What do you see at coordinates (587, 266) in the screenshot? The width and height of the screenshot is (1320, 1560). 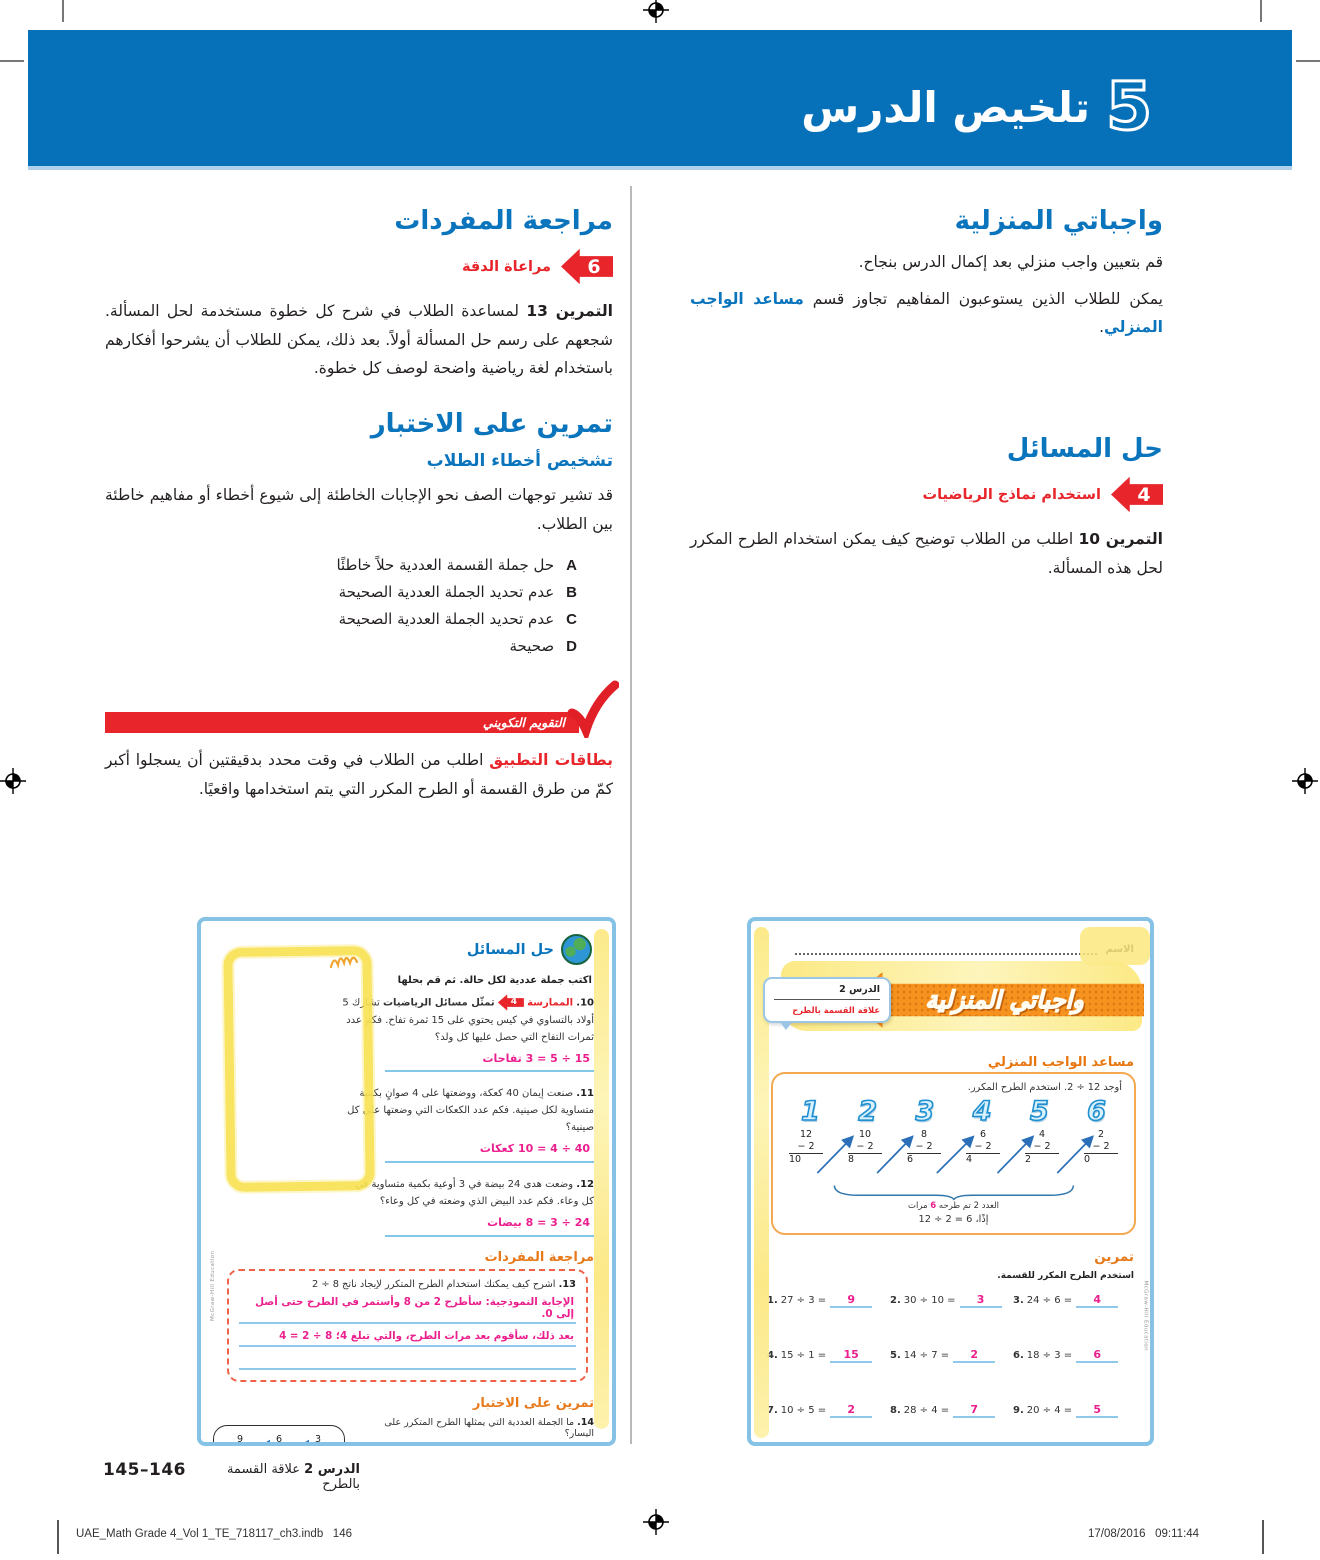 I see `precision-arrow-icon: 6` at bounding box center [587, 266].